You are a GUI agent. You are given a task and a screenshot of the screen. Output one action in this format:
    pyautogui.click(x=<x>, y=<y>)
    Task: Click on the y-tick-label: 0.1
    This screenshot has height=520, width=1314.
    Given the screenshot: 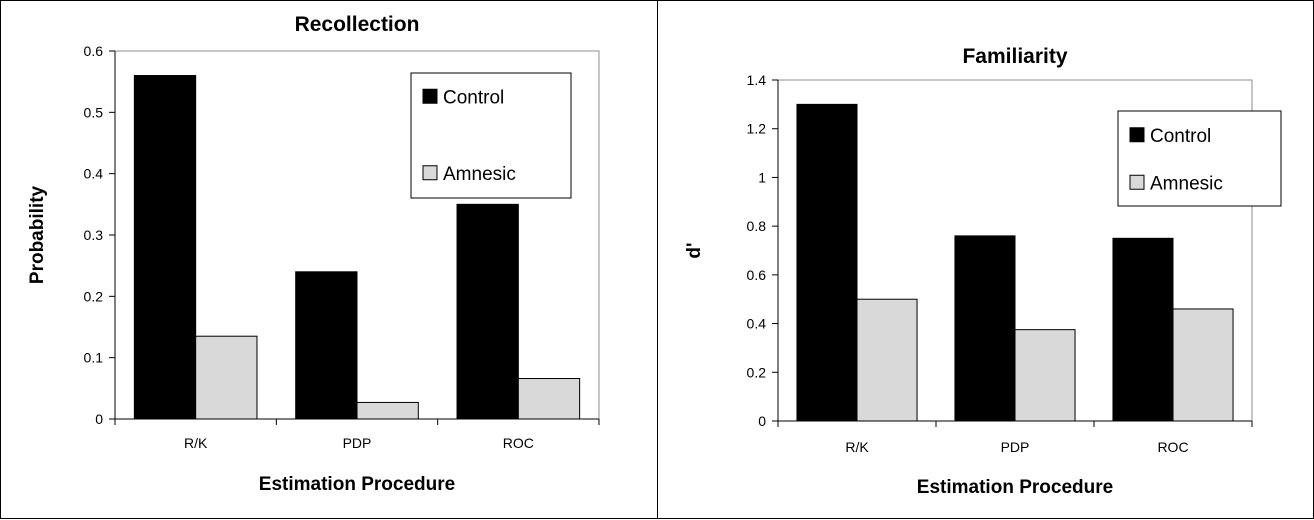 What is the action you would take?
    pyautogui.click(x=94, y=358)
    